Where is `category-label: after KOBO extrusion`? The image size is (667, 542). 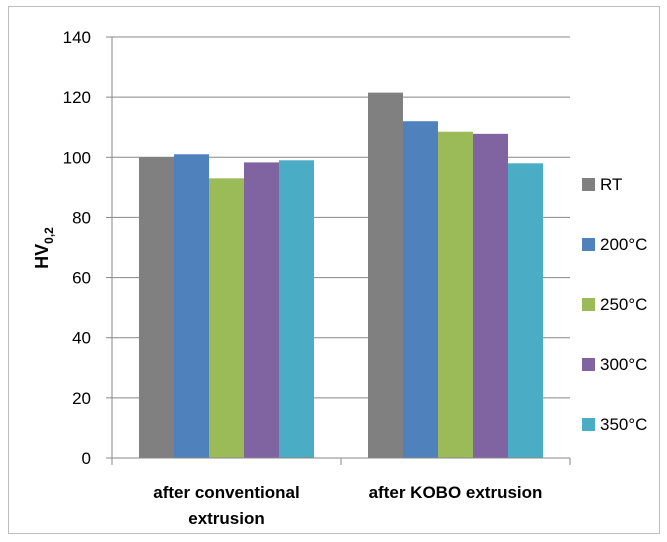 category-label: after KOBO extrusion is located at coordinates (456, 492).